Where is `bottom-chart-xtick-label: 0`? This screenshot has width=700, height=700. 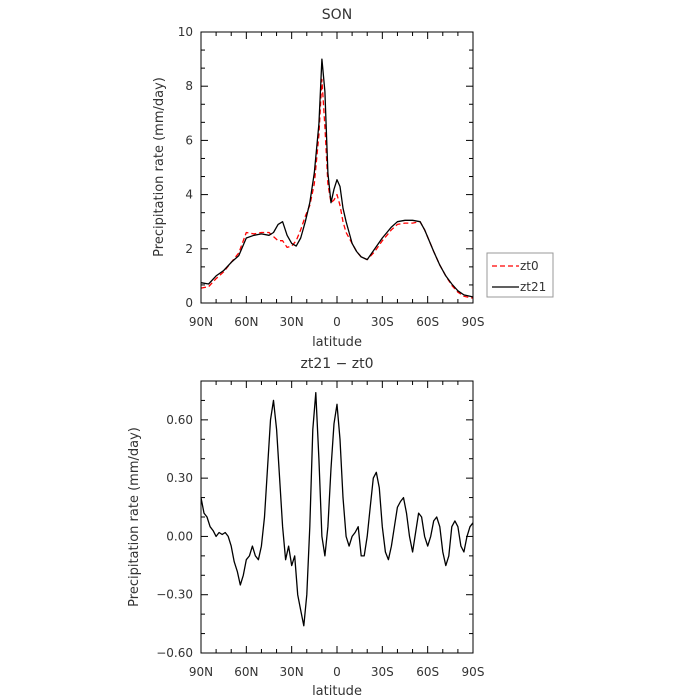
bottom-chart-xtick-label: 0 is located at coordinates (337, 672).